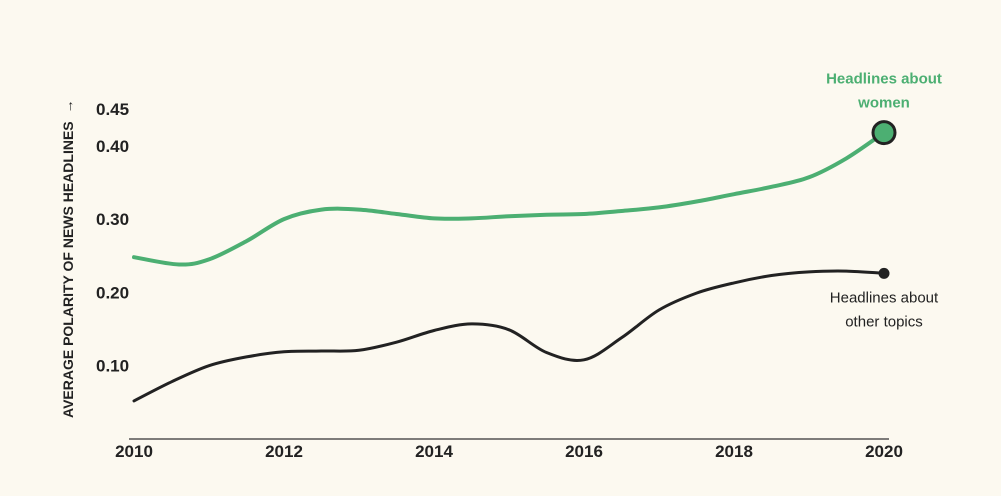 The image size is (1001, 496). I want to click on series-label-line: women, so click(883, 103).